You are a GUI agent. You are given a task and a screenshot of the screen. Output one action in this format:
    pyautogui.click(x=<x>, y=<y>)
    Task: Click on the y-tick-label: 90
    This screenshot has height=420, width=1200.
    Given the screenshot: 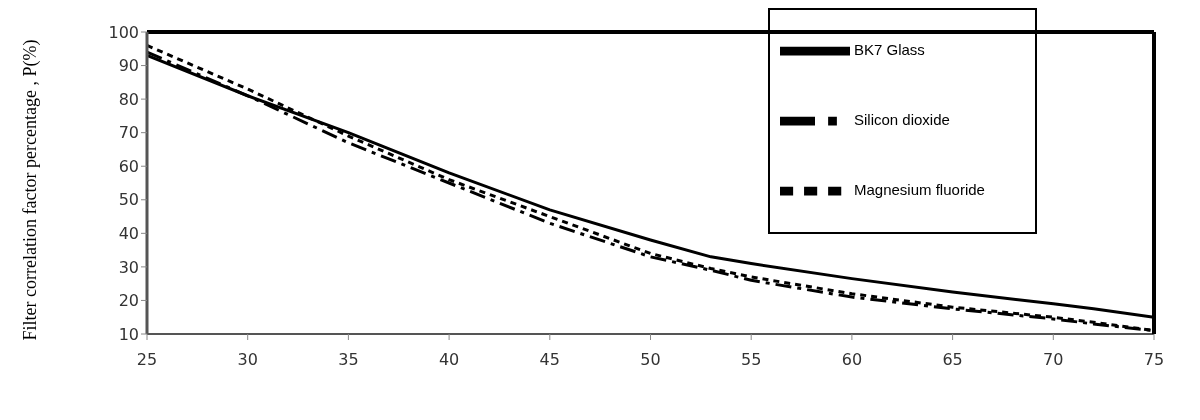 What is the action you would take?
    pyautogui.click(x=128, y=66)
    